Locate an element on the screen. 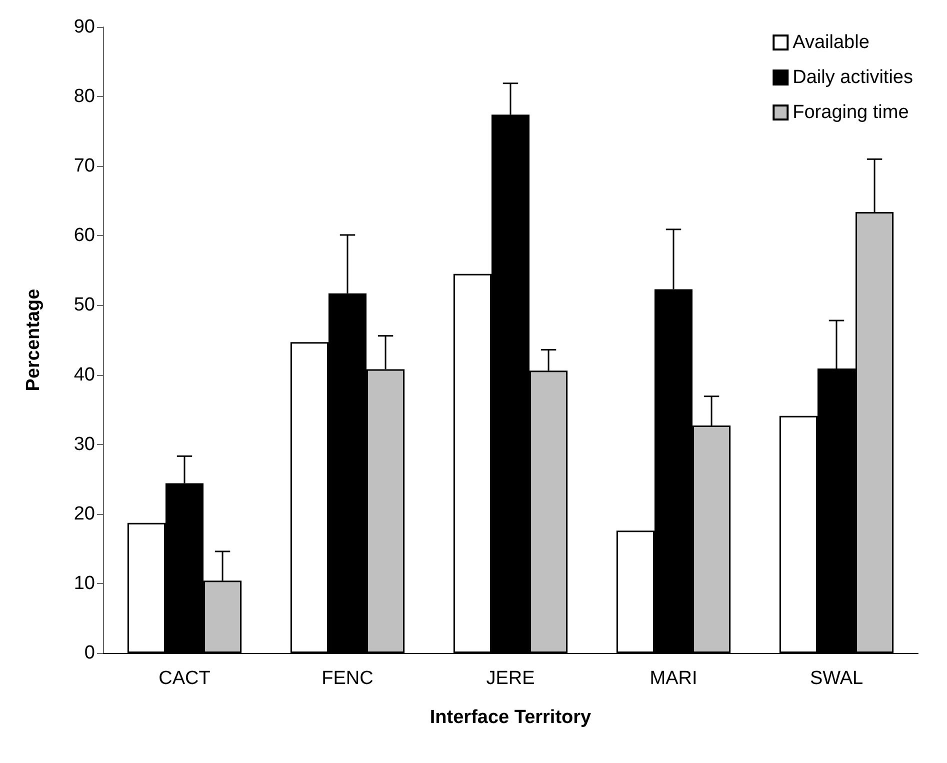  y-tick-label: 30 is located at coordinates (84, 444).